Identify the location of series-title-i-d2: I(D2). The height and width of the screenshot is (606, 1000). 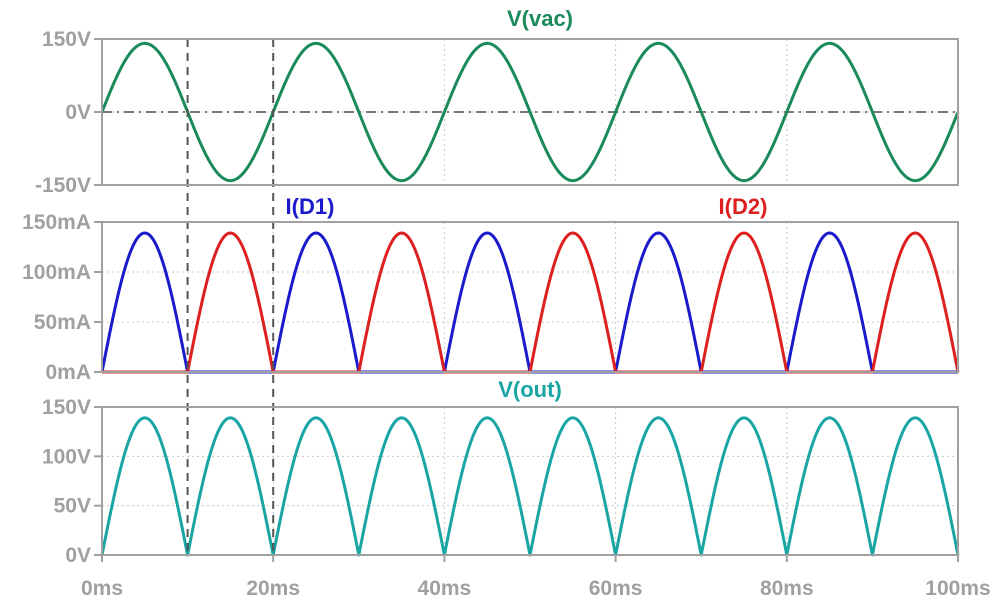
(743, 206).